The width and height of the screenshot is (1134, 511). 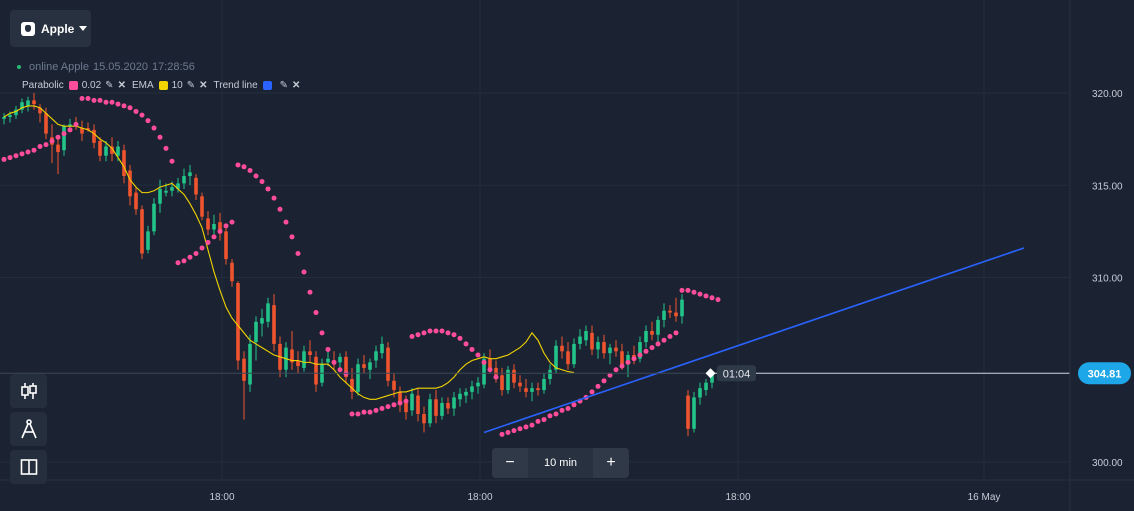 What do you see at coordinates (203, 85) in the screenshot?
I see `remove-ema-close-icon: ✕` at bounding box center [203, 85].